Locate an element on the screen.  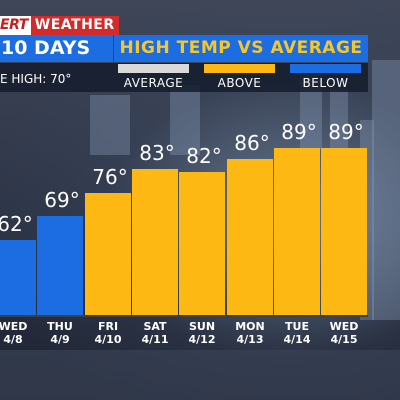
x-tick-day: FRI is located at coordinates (108, 326).